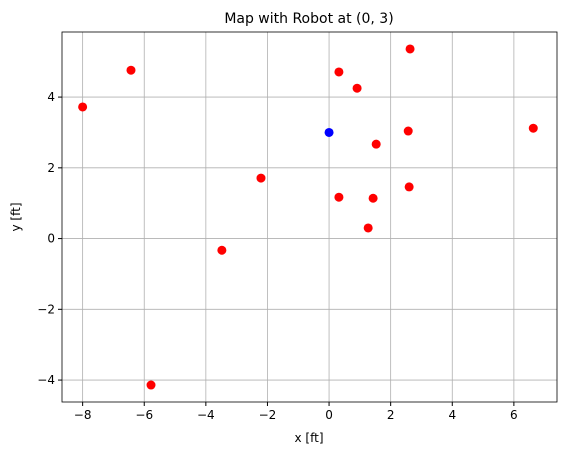 This screenshot has height=455, width=565. Describe the element at coordinates (83, 415) in the screenshot. I see `x-tick-label: −8` at that location.